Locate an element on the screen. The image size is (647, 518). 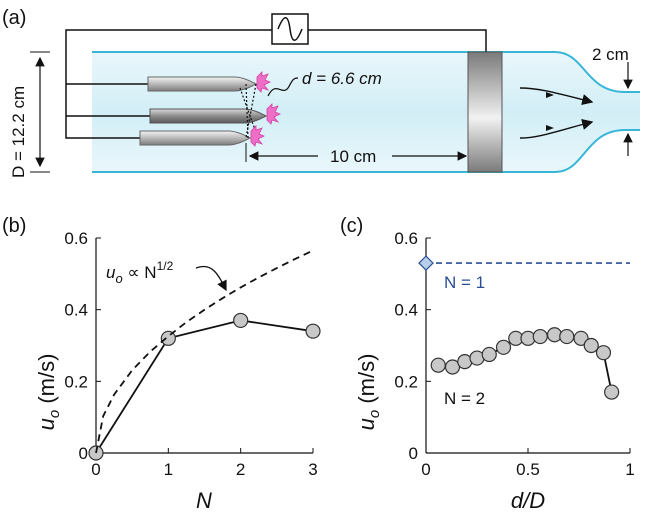
series-line-dashed is located at coordinates (204, 351).